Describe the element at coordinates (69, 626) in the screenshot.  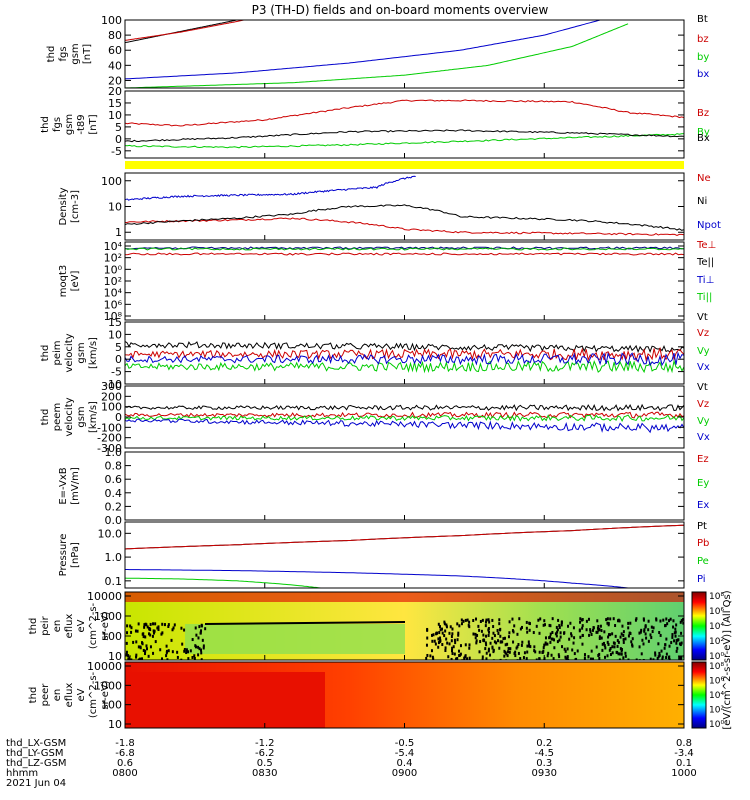
I see `y-axis-label: eflux` at that location.